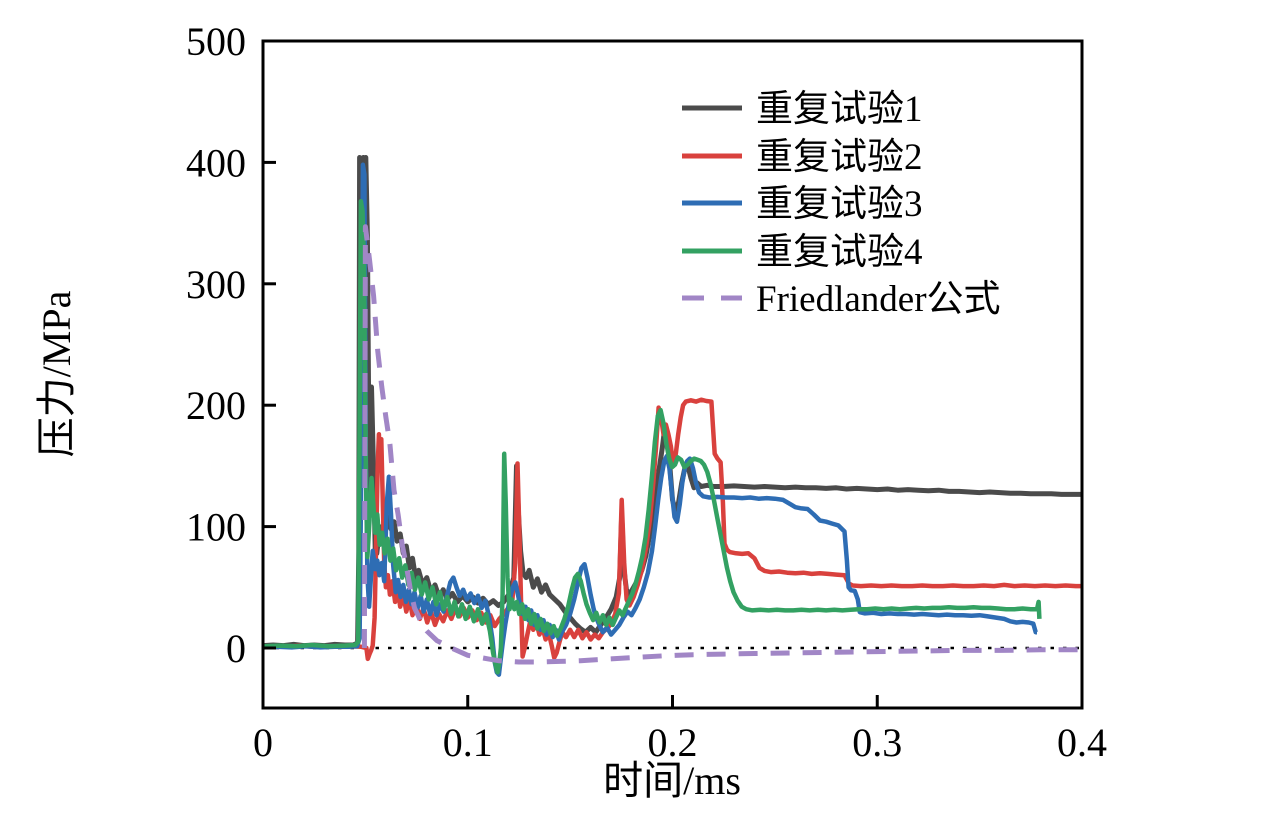 This screenshot has width=1276, height=816. Describe the element at coordinates (1082, 742) in the screenshot. I see `x-tick-label: 0.4` at that location.